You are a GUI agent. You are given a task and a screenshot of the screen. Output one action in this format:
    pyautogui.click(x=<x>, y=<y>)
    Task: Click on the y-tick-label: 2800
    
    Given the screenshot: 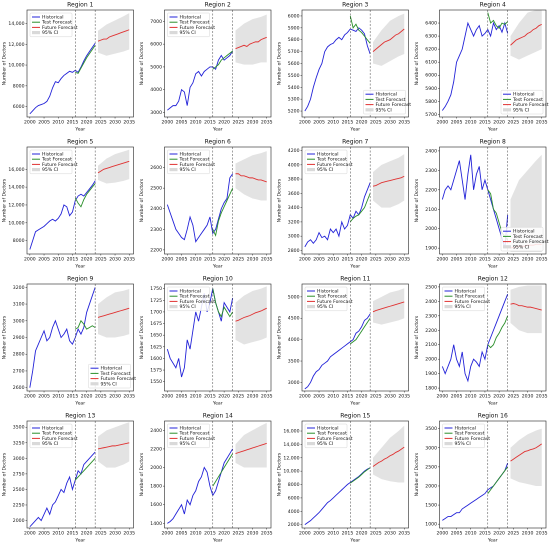 What is the action you would take?
    pyautogui.click(x=294, y=251)
    